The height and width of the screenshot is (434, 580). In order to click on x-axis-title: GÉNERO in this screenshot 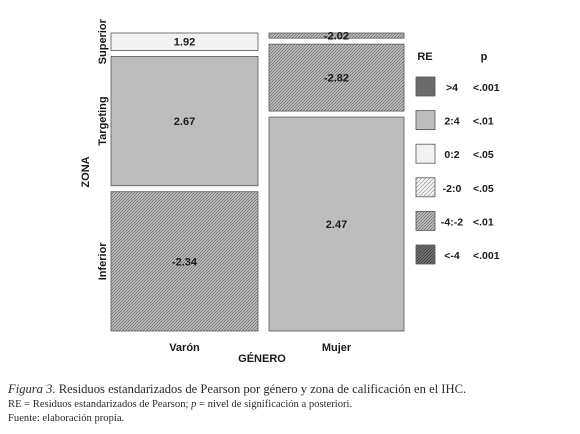, I will do `click(262, 358)`.